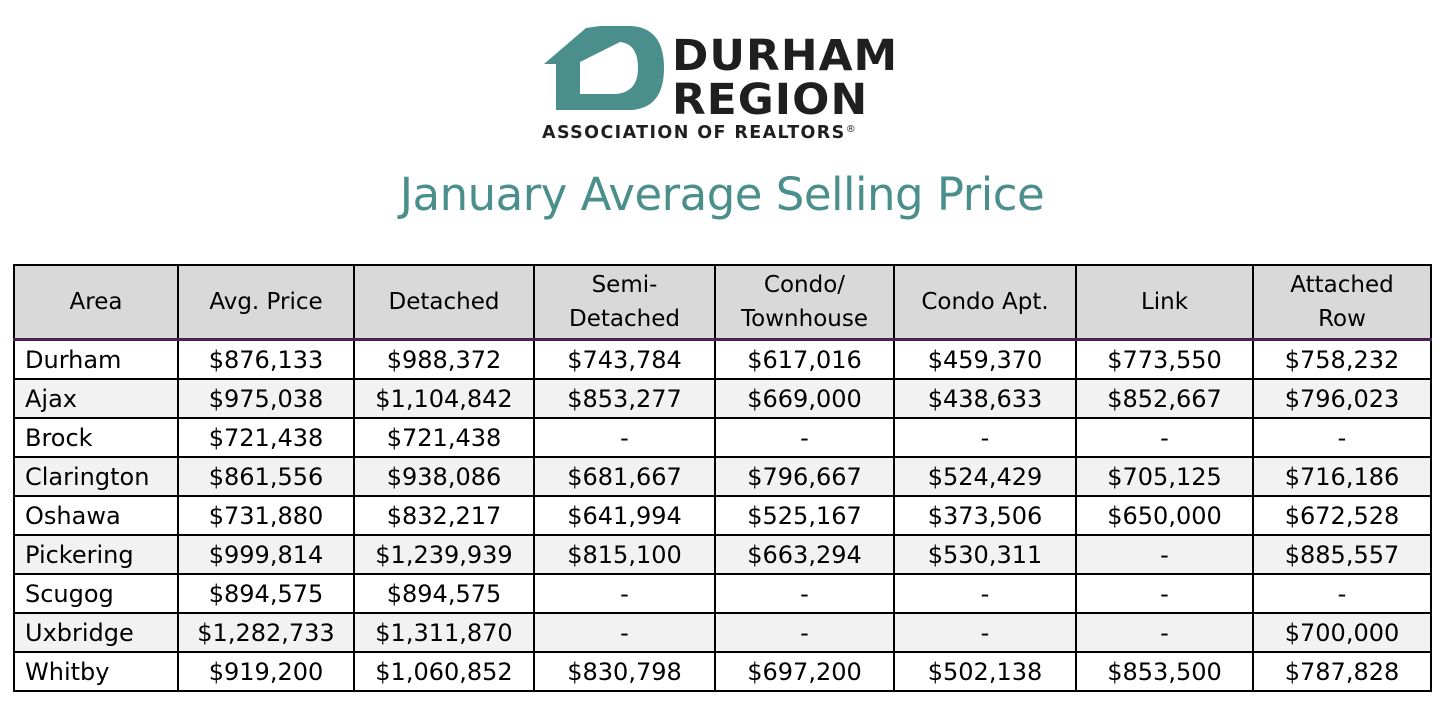 Image resolution: width=1444 pixels, height=706 pixels. What do you see at coordinates (804, 671) in the screenshot?
I see `price-cell: $697,200` at bounding box center [804, 671].